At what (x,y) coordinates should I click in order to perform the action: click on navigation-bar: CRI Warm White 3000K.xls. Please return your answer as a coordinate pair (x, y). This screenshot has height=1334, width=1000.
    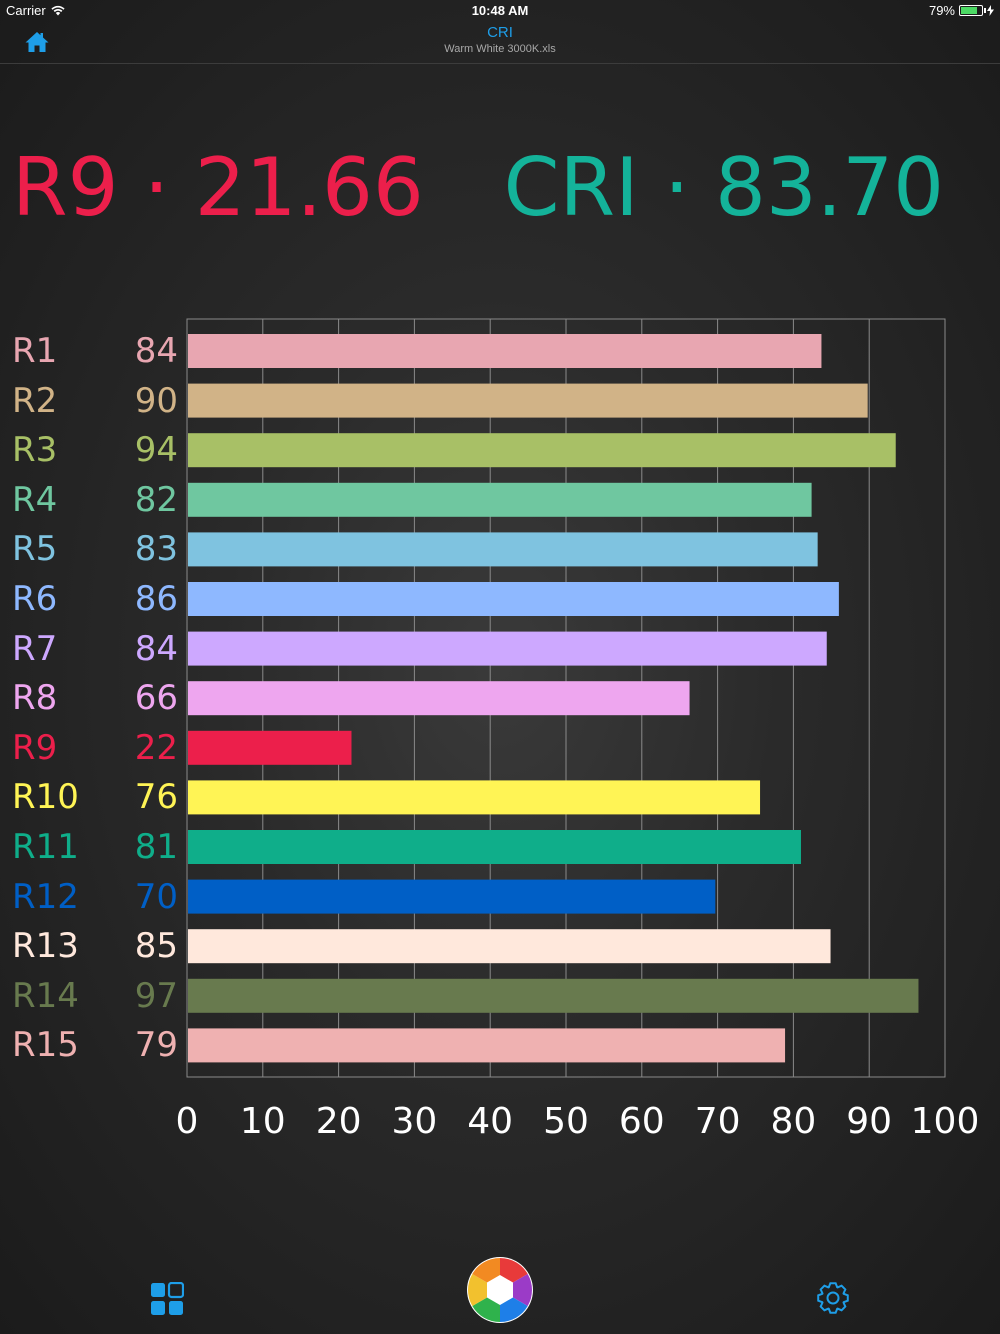
    Looking at the image, I should click on (500, 43).